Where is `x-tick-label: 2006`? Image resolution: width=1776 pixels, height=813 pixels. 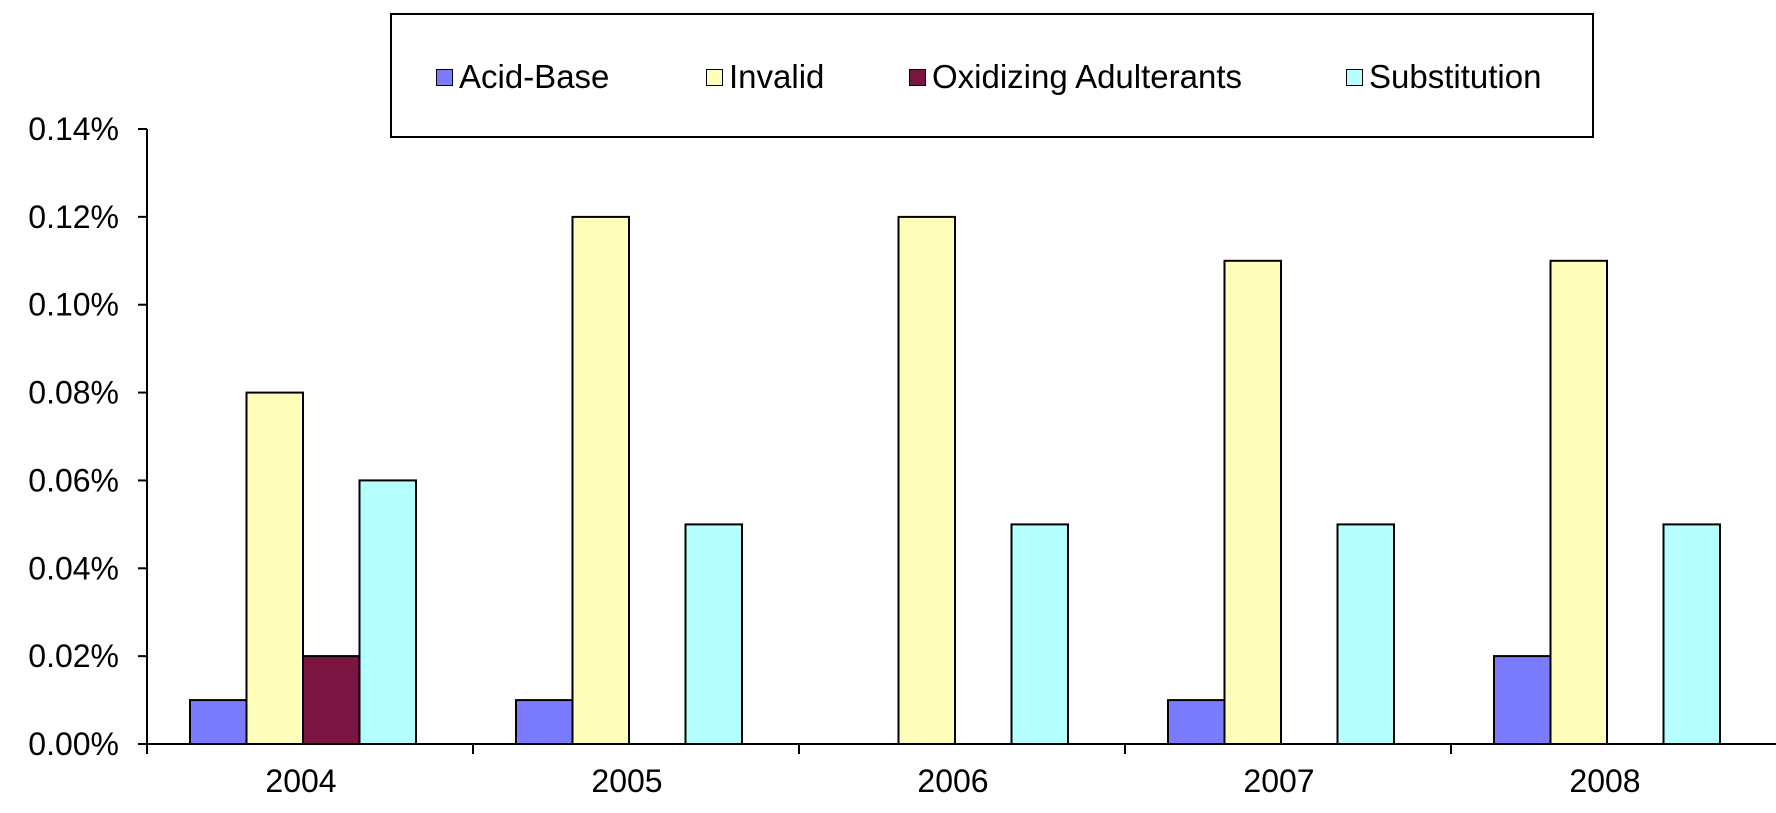
x-tick-label: 2006 is located at coordinates (952, 781).